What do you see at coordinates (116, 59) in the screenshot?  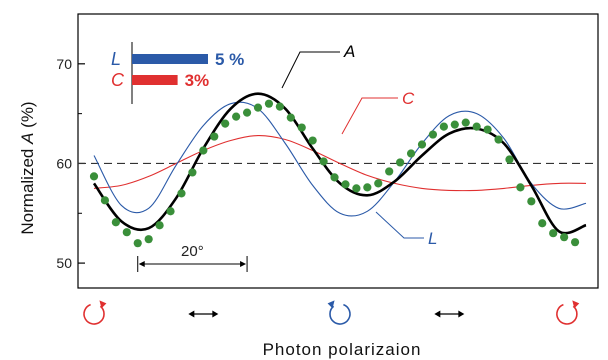 I see `legend-letter-L: L` at bounding box center [116, 59].